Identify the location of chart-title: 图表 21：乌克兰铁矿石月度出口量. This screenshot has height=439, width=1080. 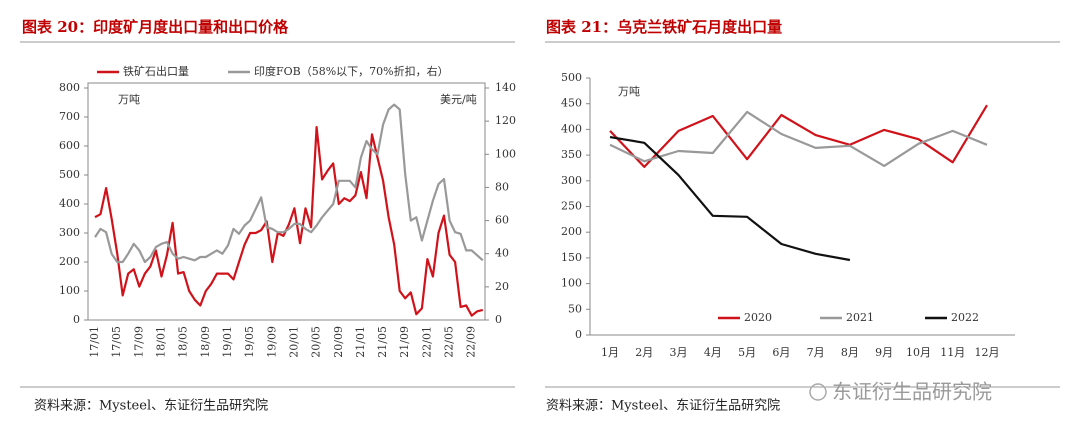
(664, 27).